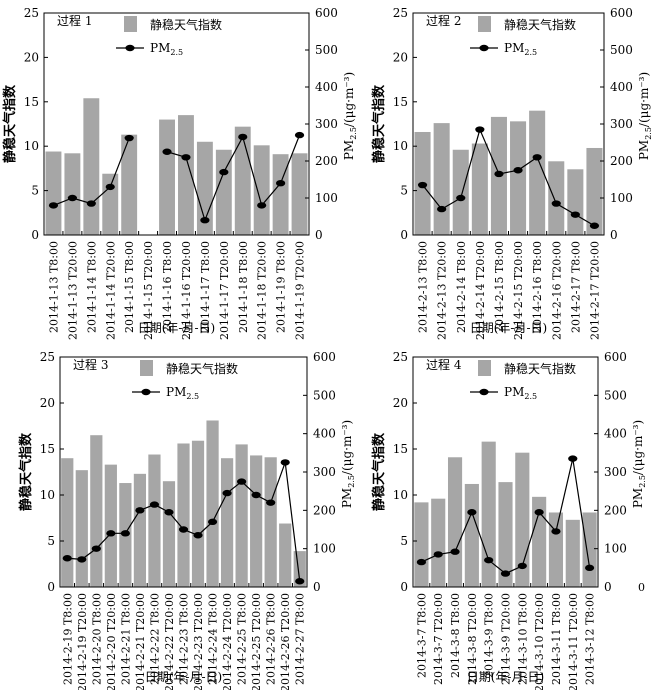  Describe the element at coordinates (256, 641) in the screenshot. I see `x-category-label: 2014-2-25 T20:00` at that location.